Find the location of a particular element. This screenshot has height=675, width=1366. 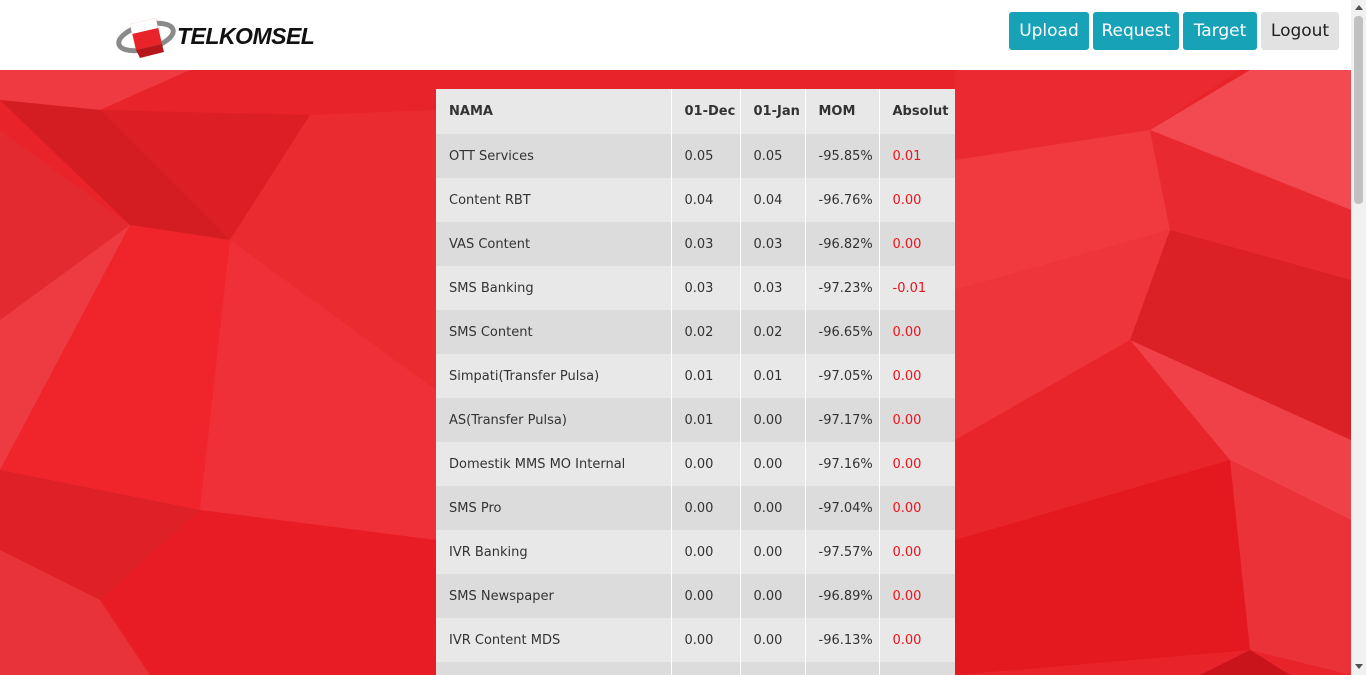

column-header-absolut: Absolut is located at coordinates (917, 111).